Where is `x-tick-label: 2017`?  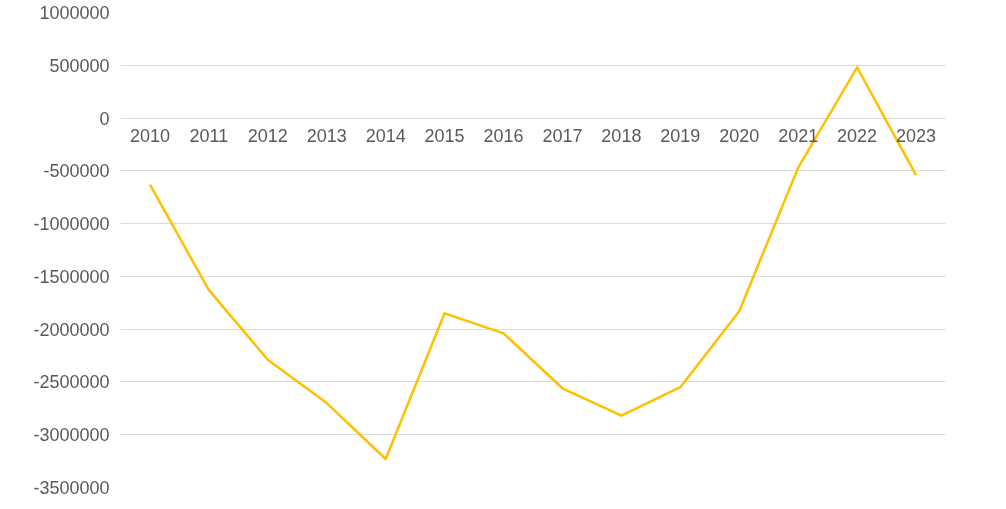
x-tick-label: 2017 is located at coordinates (562, 136).